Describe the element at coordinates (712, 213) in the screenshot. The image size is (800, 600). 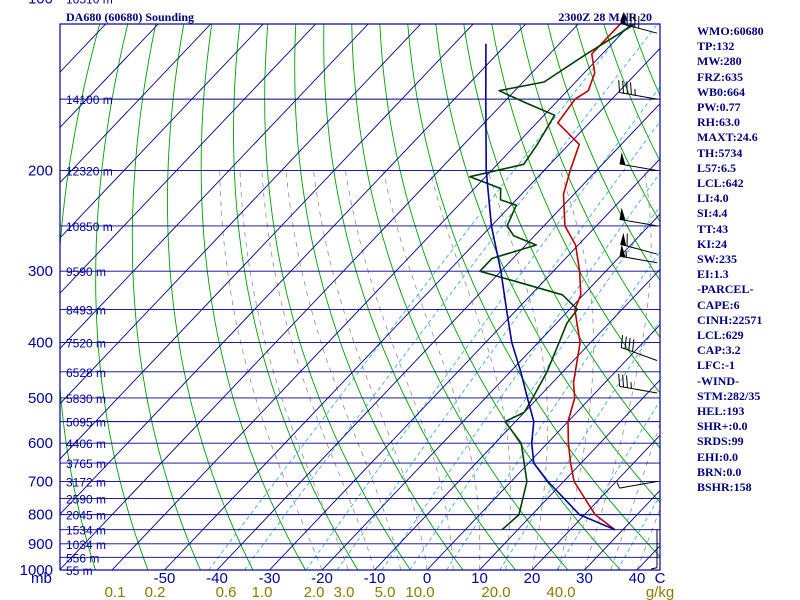
I see `index-value: SI:4.4` at that location.